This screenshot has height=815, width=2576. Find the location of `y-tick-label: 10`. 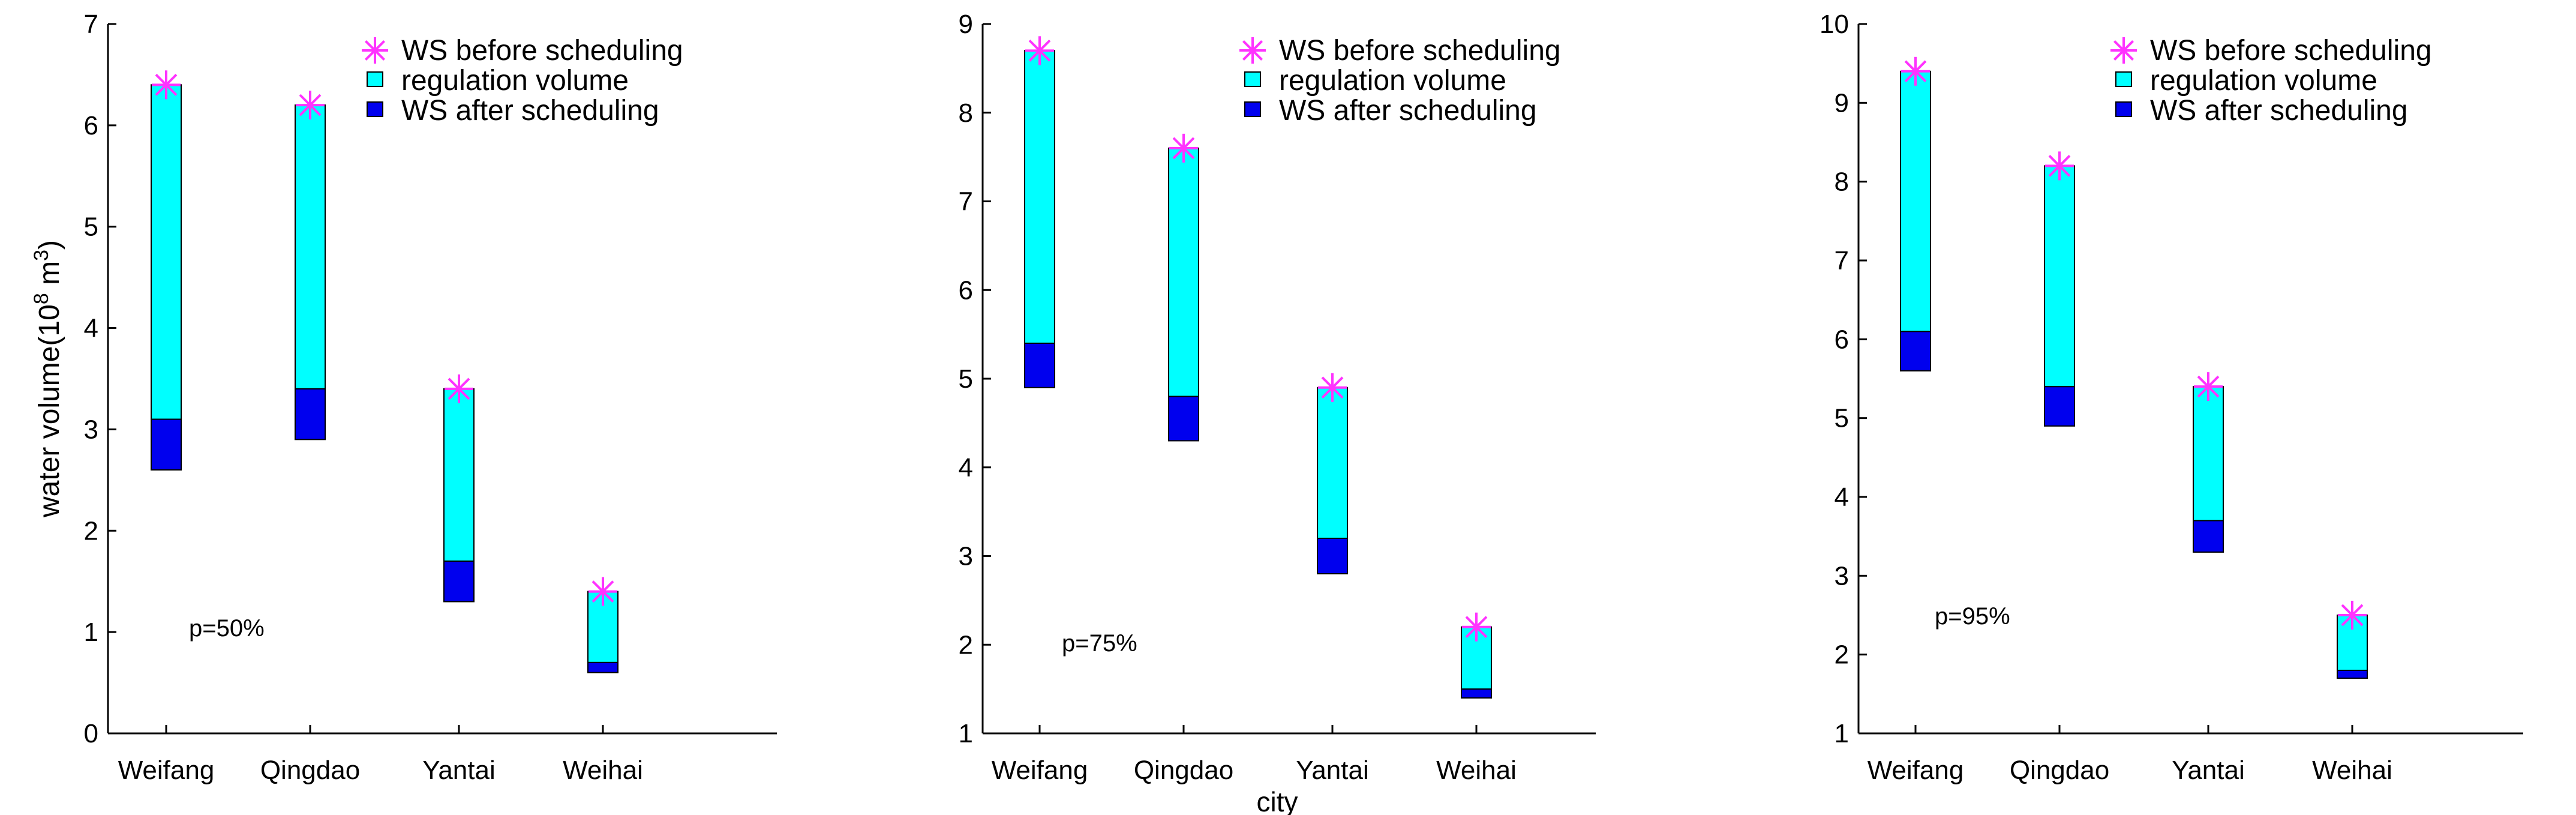

y-tick-label: 10 is located at coordinates (1835, 24).